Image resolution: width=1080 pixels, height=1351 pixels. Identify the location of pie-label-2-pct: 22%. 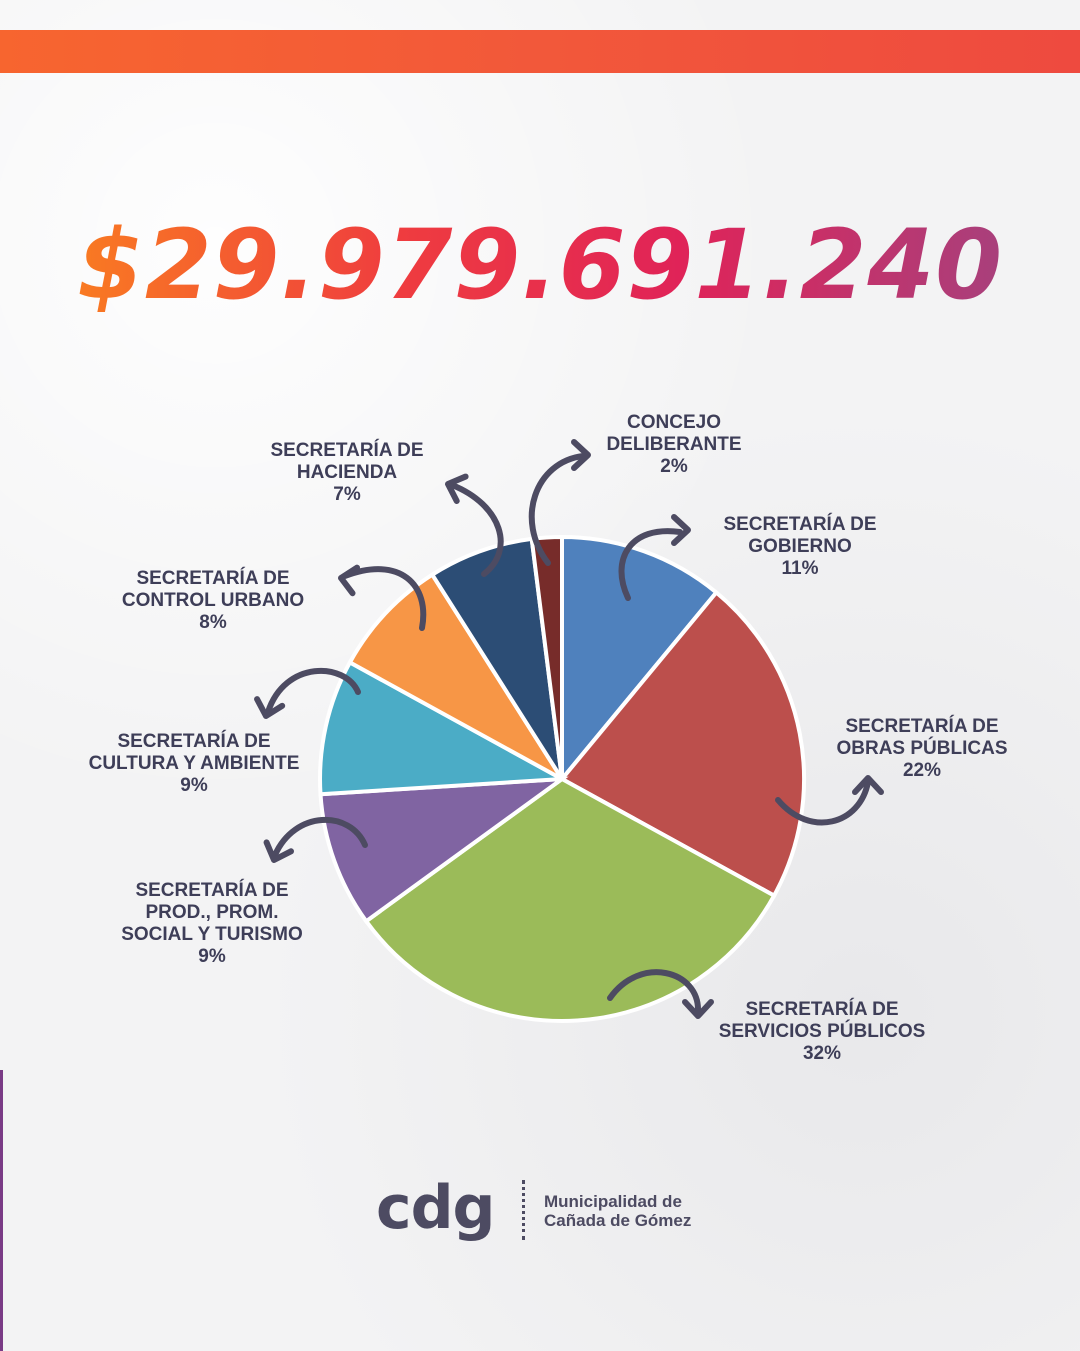
(922, 770).